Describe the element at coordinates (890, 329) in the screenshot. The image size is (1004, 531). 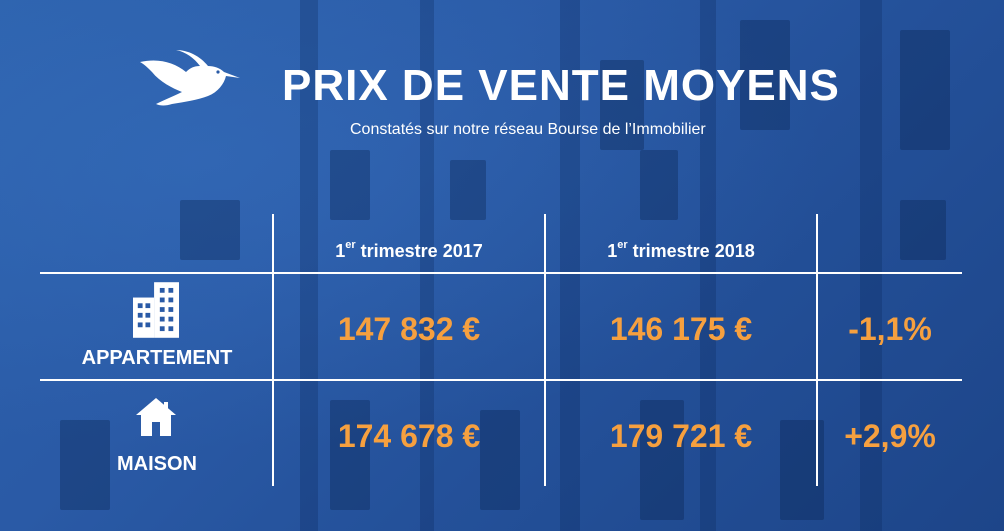
I see `change-appartement: -1,1%` at that location.